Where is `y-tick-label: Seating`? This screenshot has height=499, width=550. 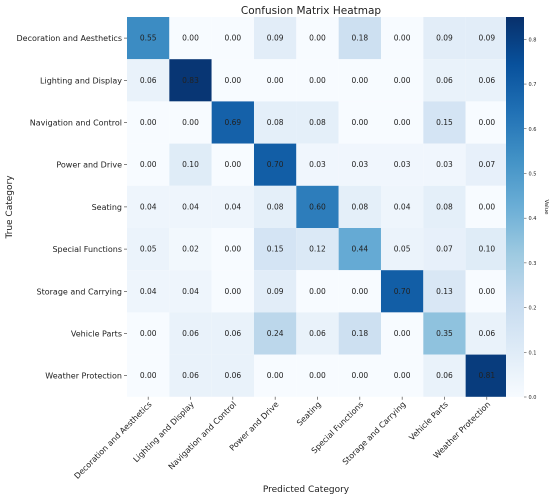 y-tick-label: Seating is located at coordinates (107, 207).